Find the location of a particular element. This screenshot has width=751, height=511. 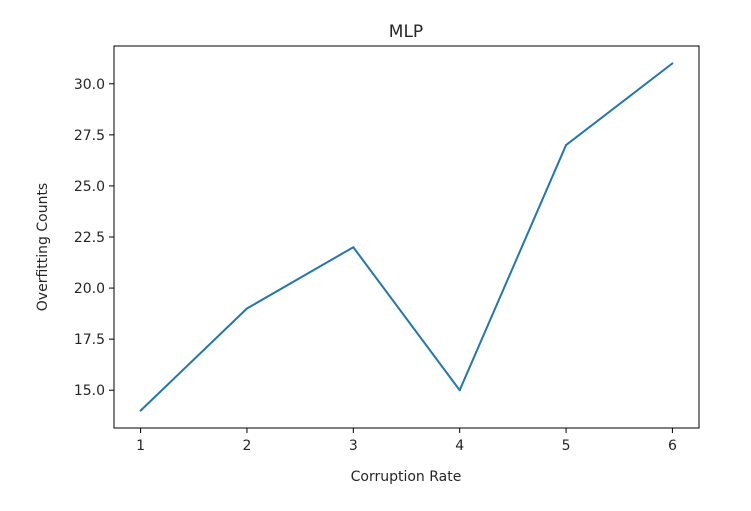

y-tick-label: 20.0 is located at coordinates (89, 289).